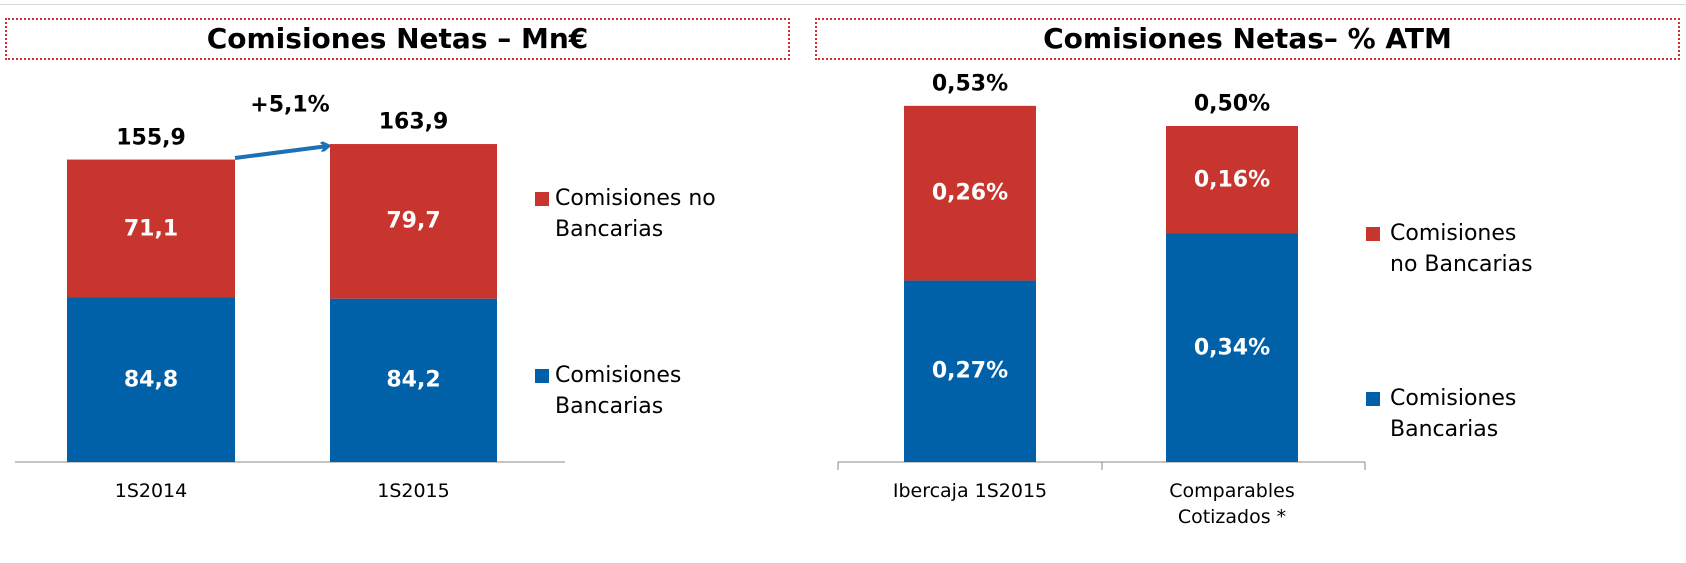  I want to click on data-label: 71,1, so click(151, 229).